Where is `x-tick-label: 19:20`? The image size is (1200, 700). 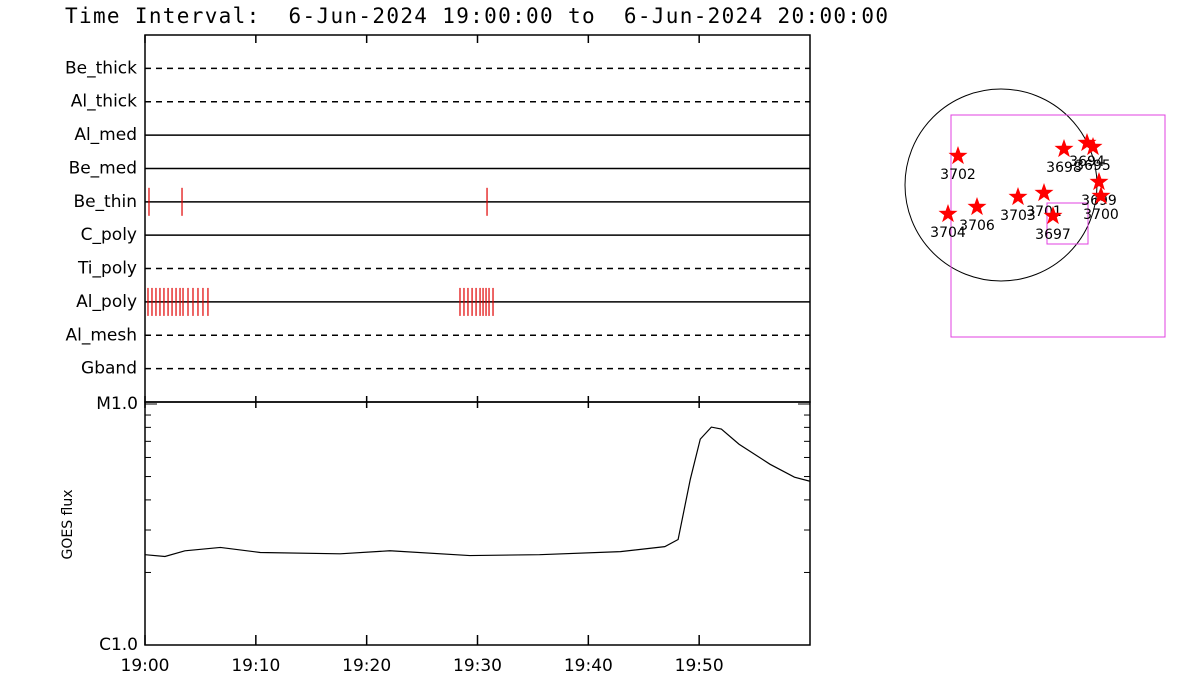 x-tick-label: 19:20 is located at coordinates (366, 666).